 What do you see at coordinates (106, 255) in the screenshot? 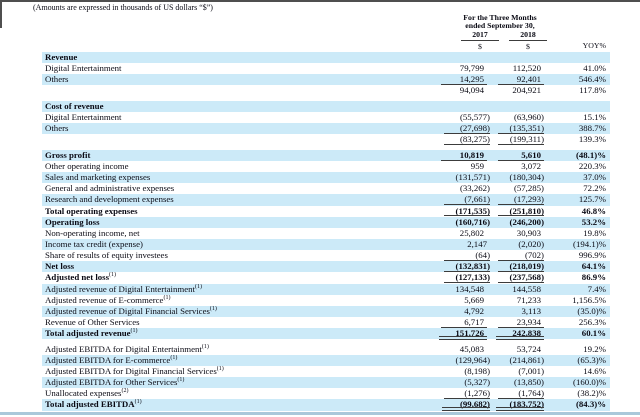
I see `row-label: Share of results of equity investees` at bounding box center [106, 255].